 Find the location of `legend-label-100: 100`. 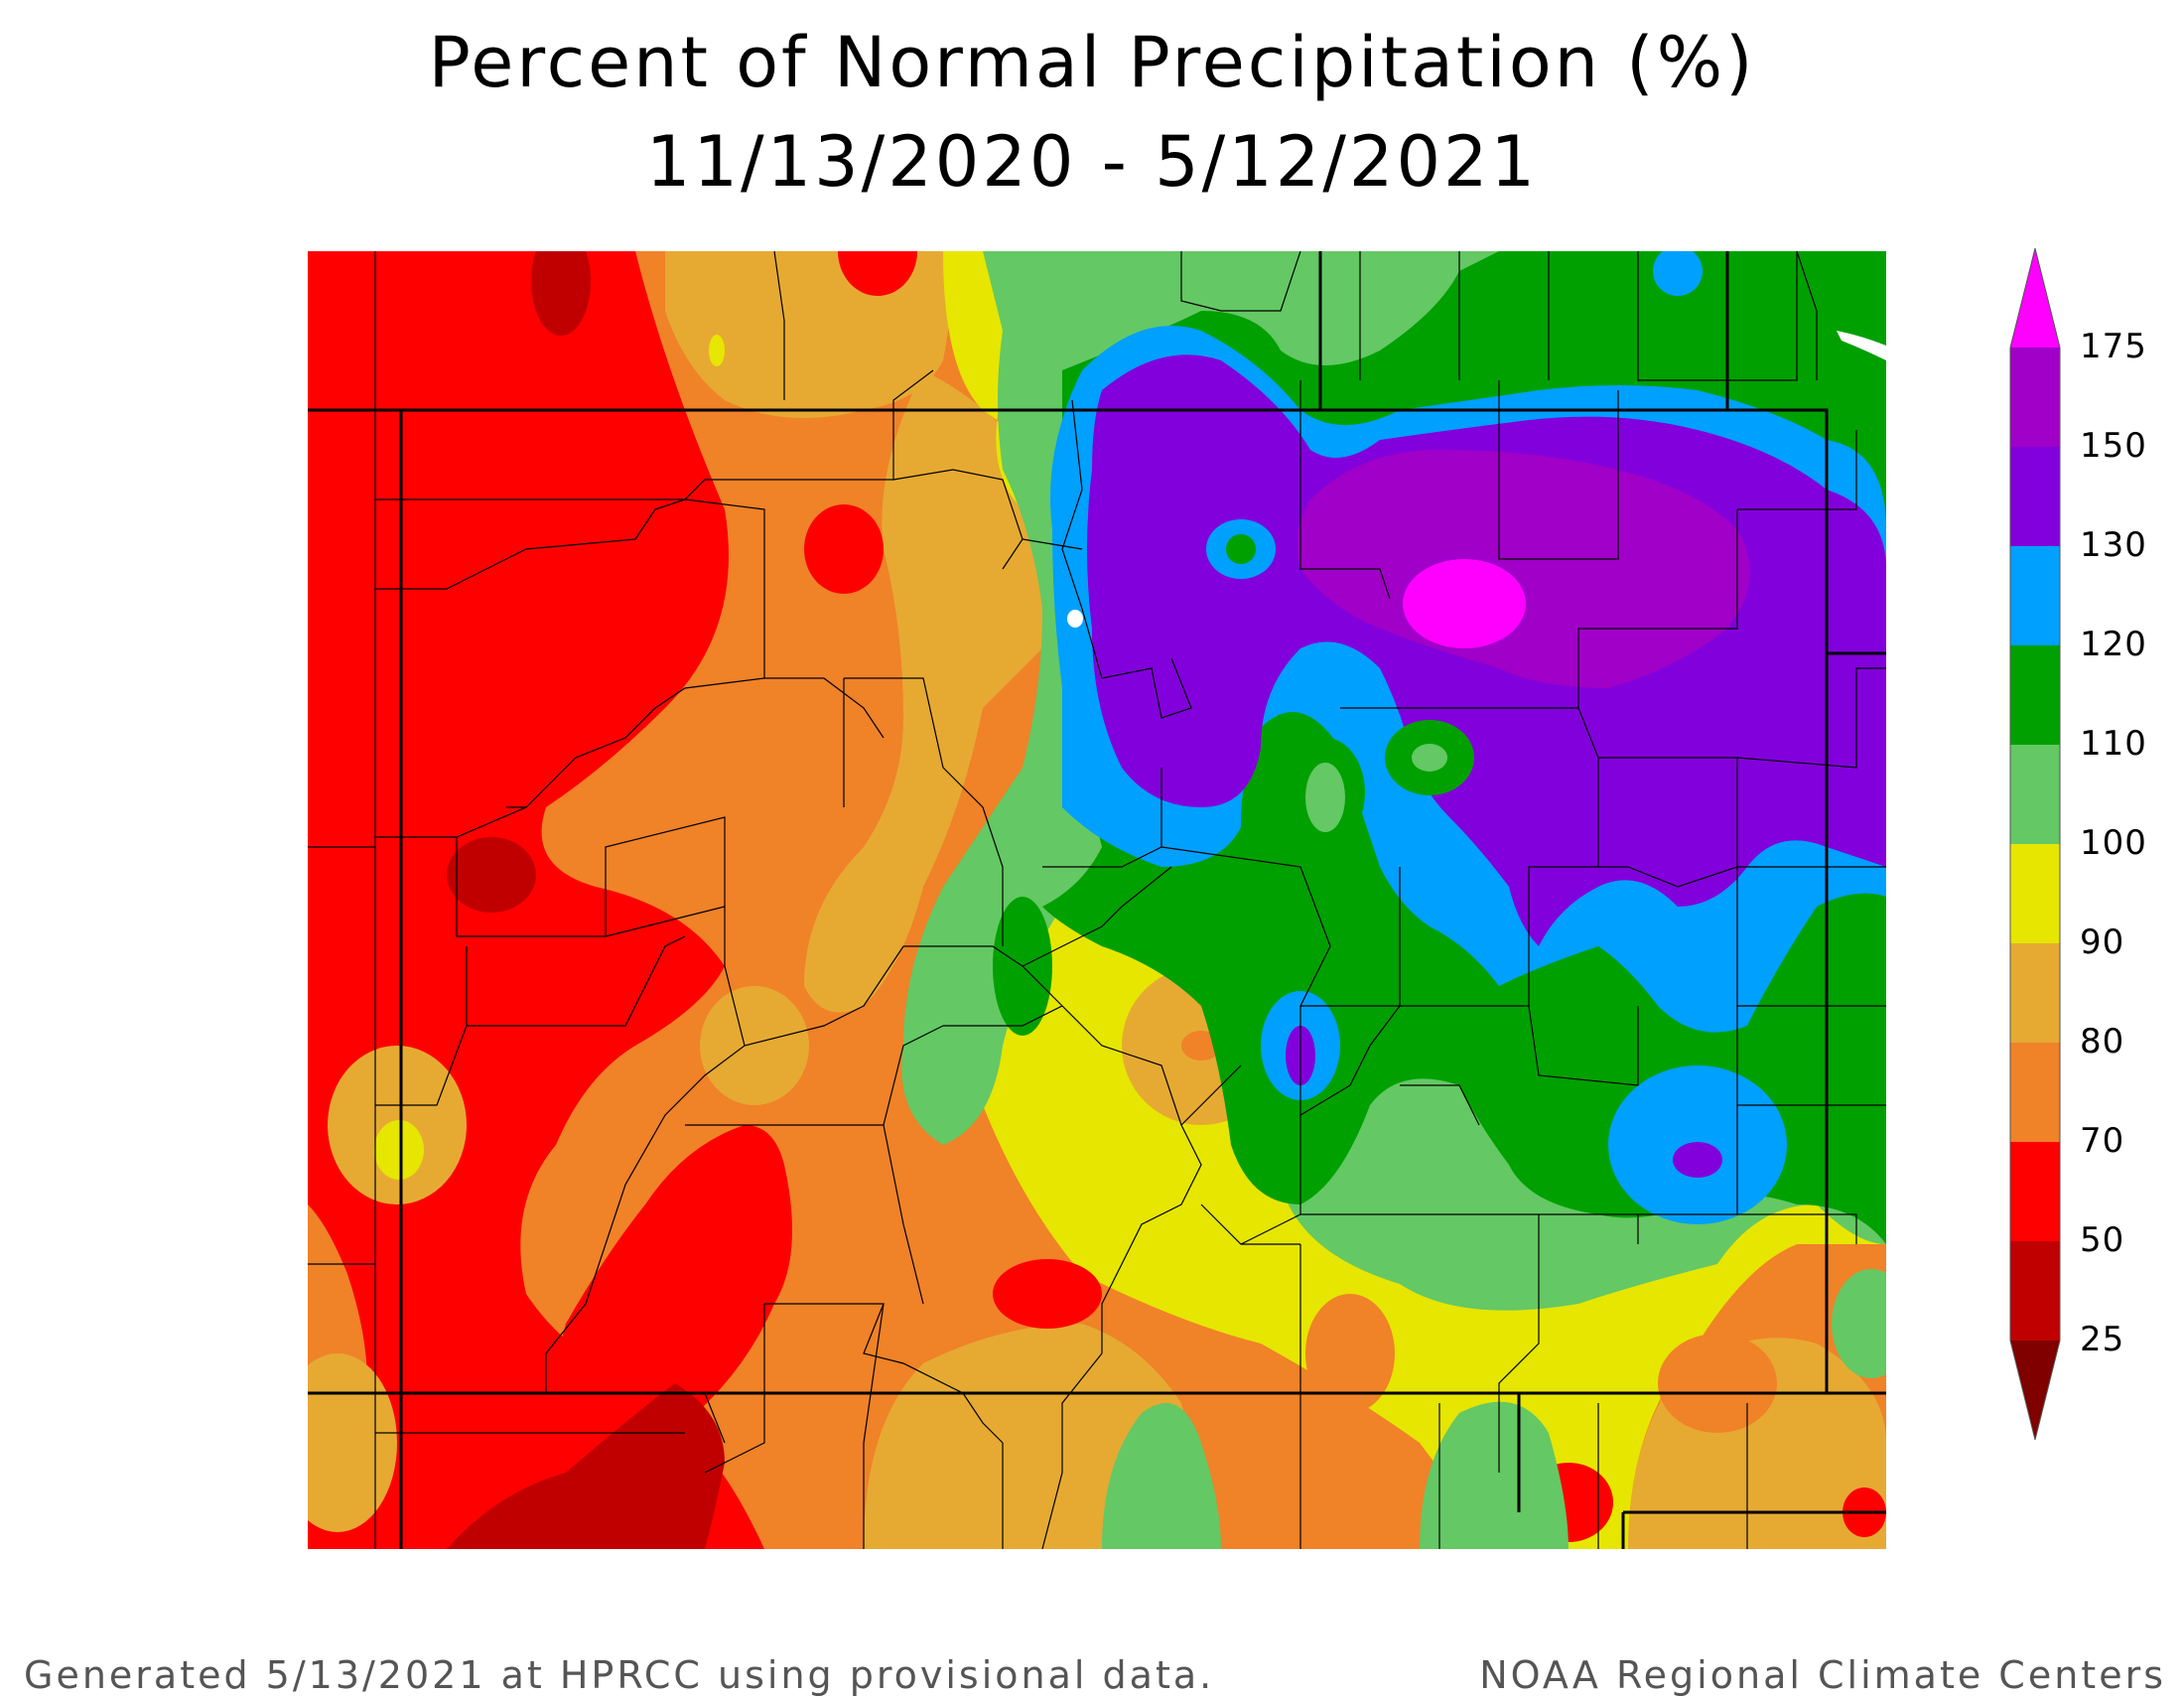

legend-label-100: 100 is located at coordinates (2113, 843).